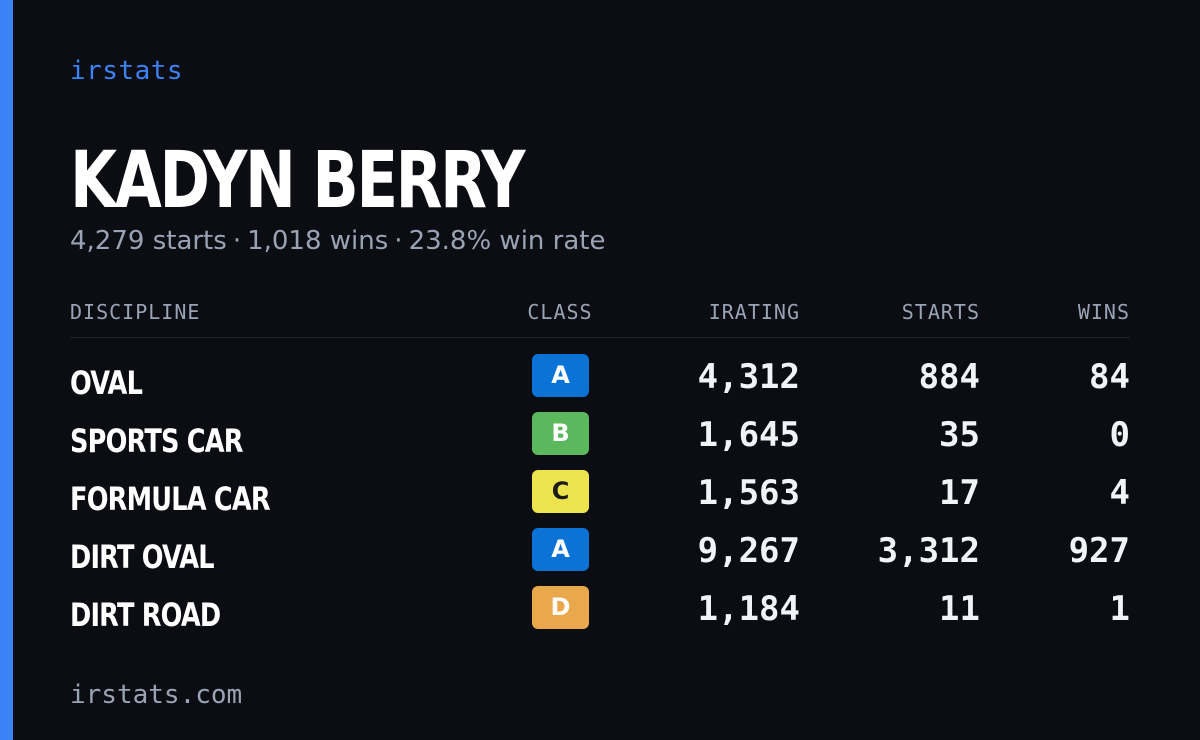  What do you see at coordinates (959, 493) in the screenshot?
I see `starts-value: 17` at bounding box center [959, 493].